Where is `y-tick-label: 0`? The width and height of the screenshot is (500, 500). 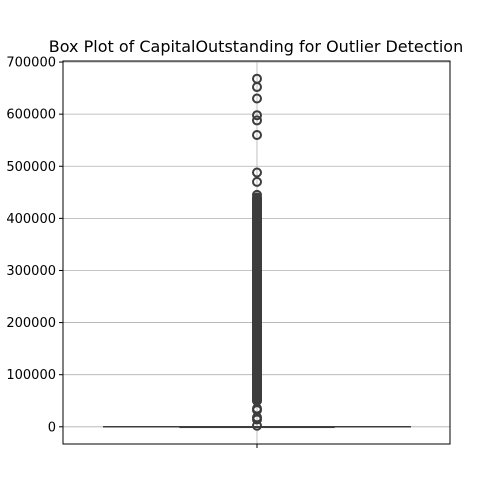 y-tick-label: 0 is located at coordinates (52, 427).